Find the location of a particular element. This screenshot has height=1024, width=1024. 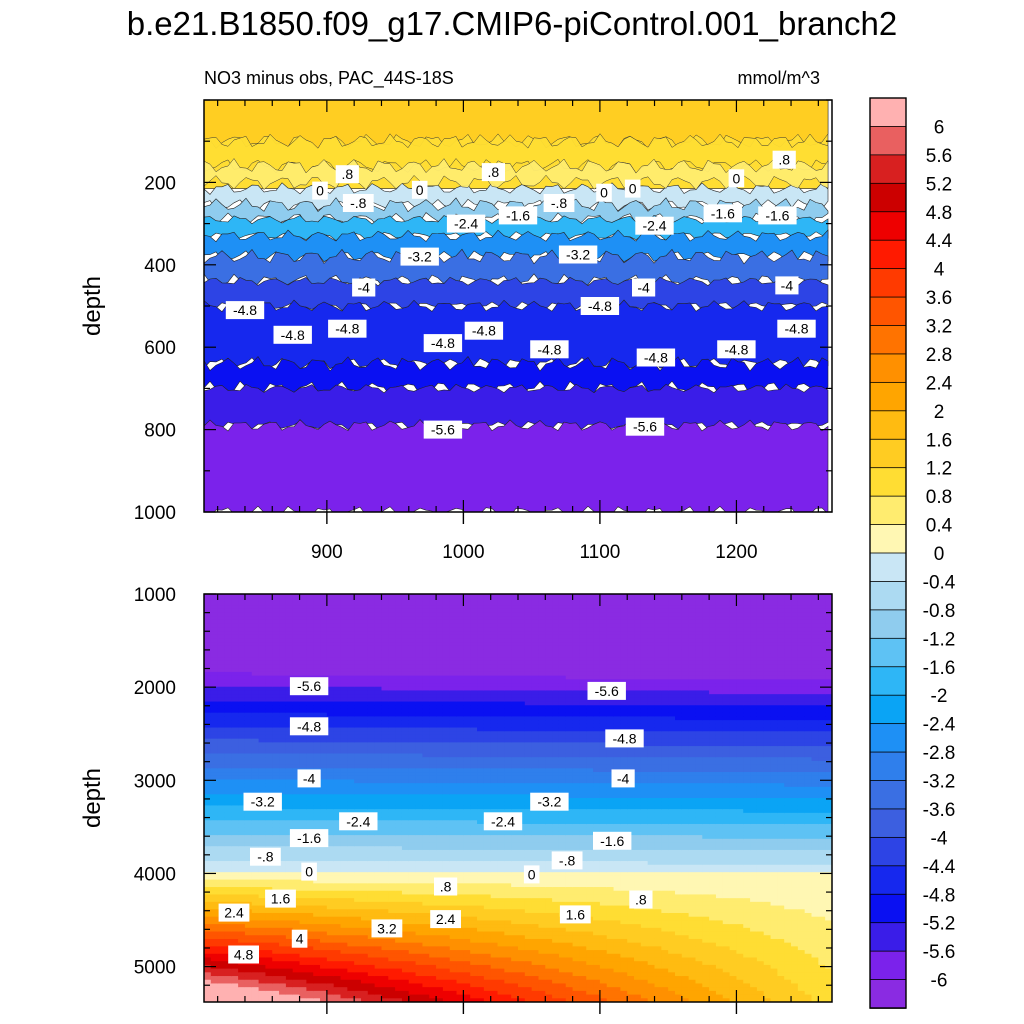

upper-contour-label: -4.8 is located at coordinates (347, 328).